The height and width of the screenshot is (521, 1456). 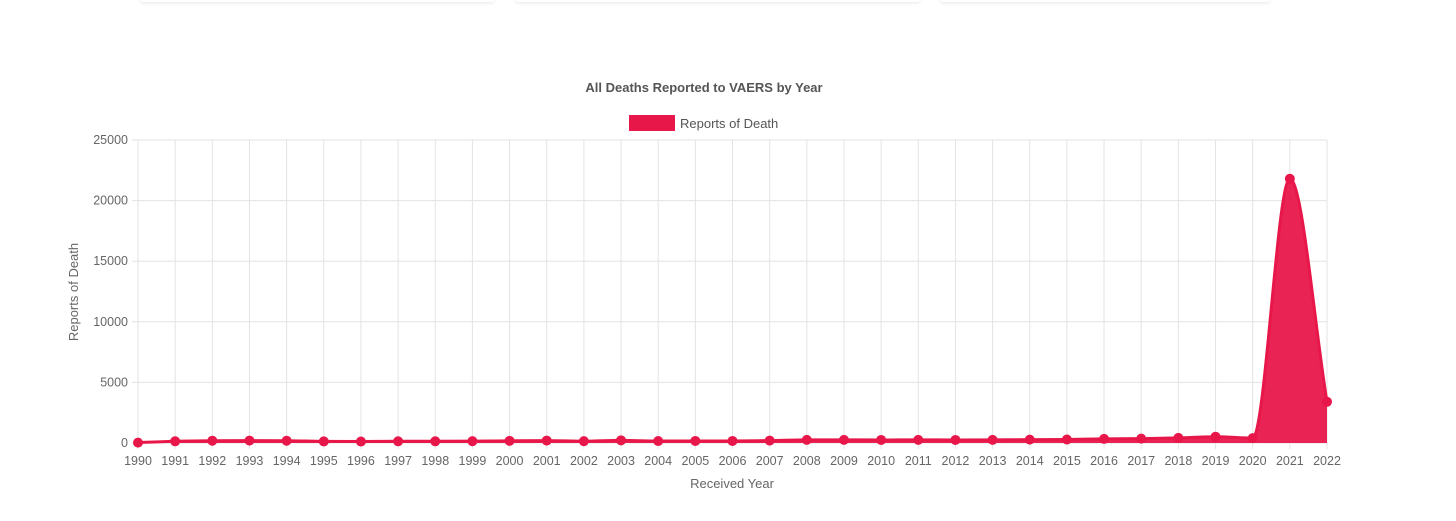 What do you see at coordinates (1327, 461) in the screenshot?
I see `x-tick-label: 2022` at bounding box center [1327, 461].